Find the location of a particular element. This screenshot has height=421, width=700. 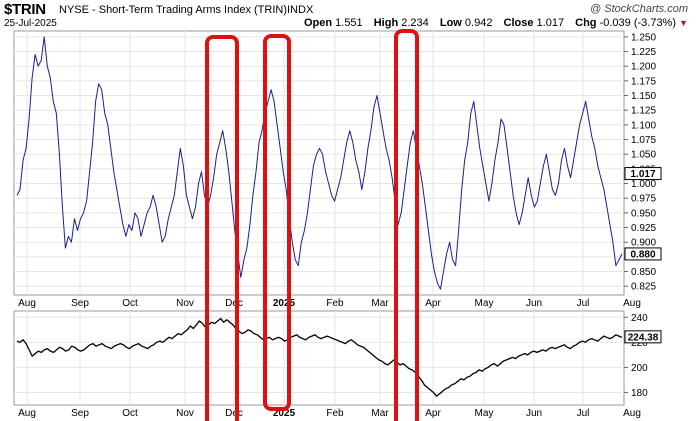

secondary-value-box is located at coordinates (643, 254).